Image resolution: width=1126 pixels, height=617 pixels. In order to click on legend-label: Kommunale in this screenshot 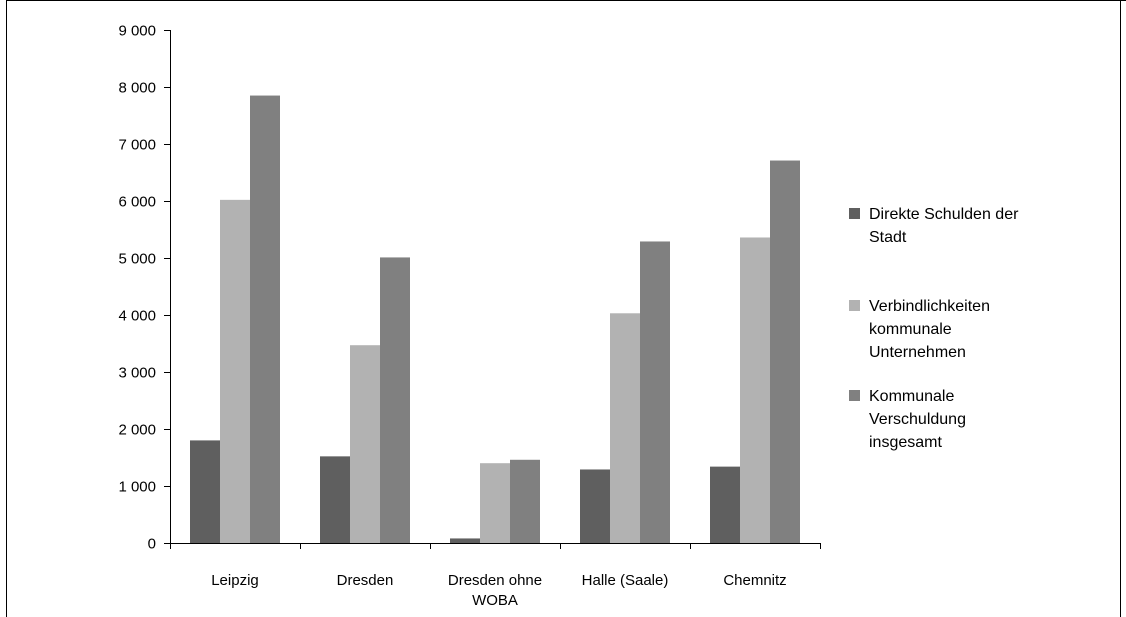, I will do `click(911, 396)`.